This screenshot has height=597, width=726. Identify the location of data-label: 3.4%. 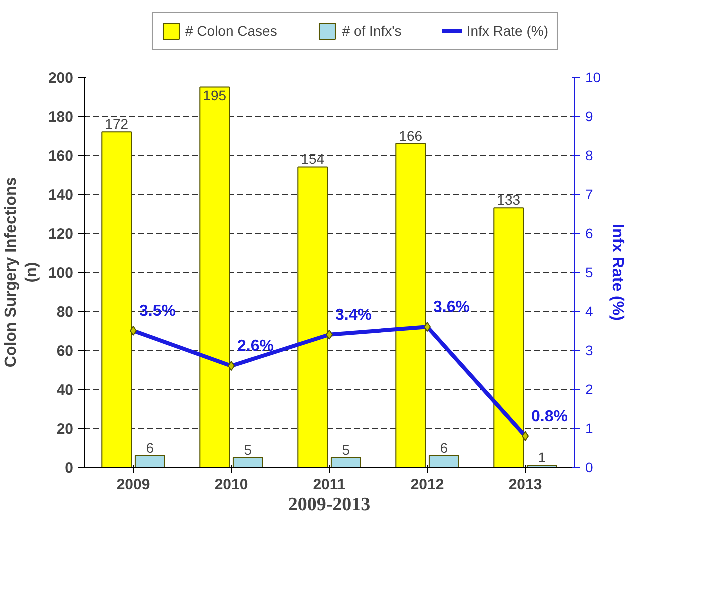
(354, 315).